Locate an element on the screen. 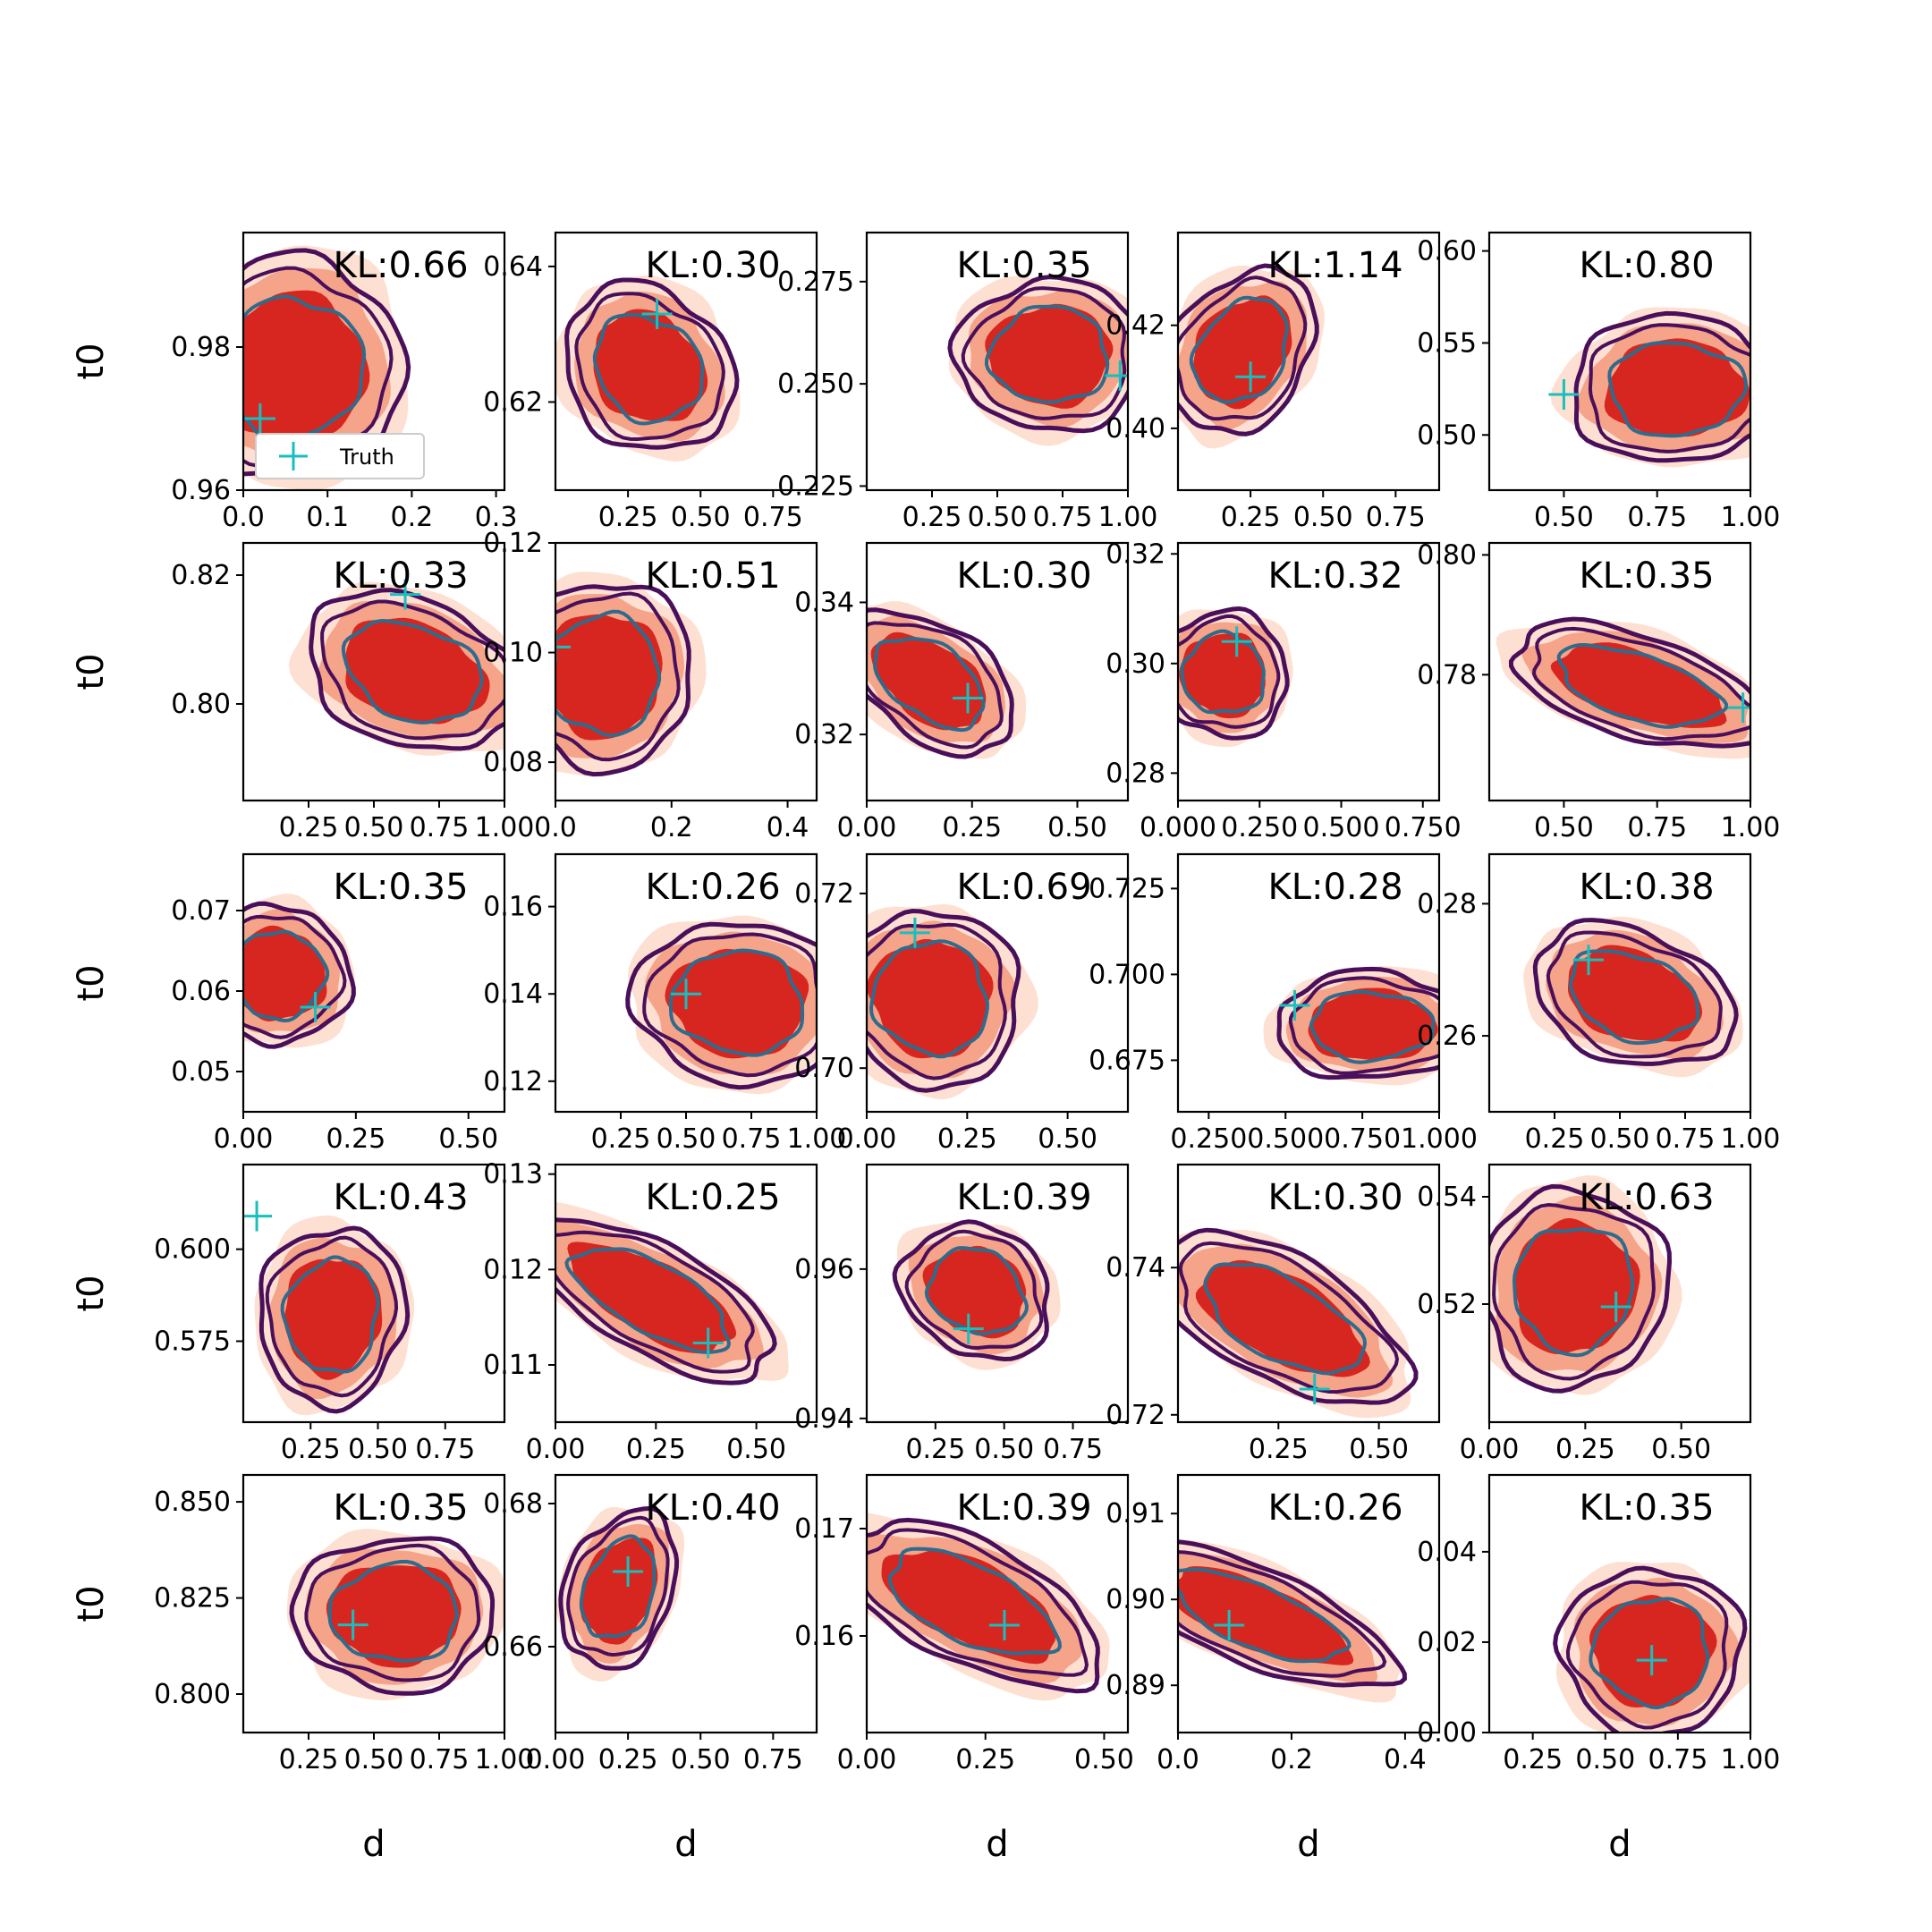 Image resolution: width=1932 pixels, height=1932 pixels. y-tick-label: 0.66 is located at coordinates (513, 1647).